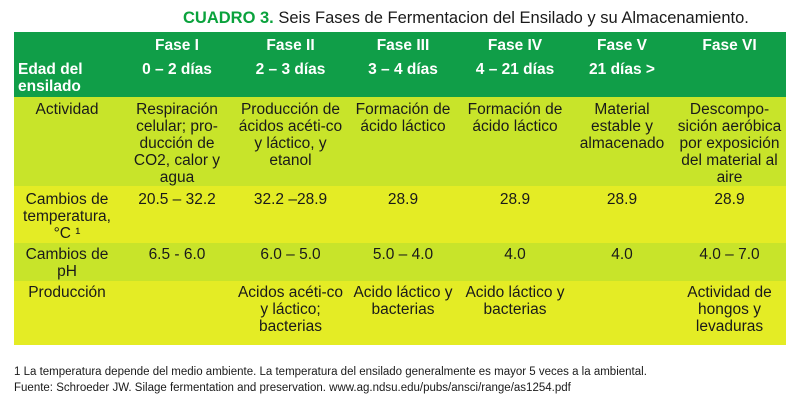  Describe the element at coordinates (515, 69) in the screenshot. I see `age-header-4: 4 – 21 días` at that location.